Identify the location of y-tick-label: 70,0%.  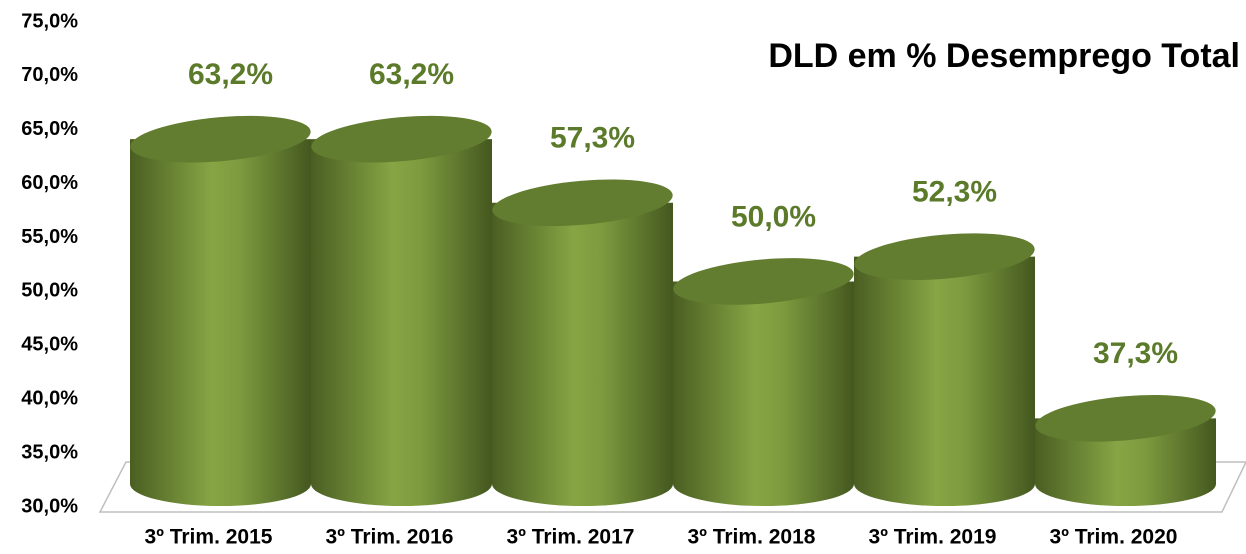
(49, 75).